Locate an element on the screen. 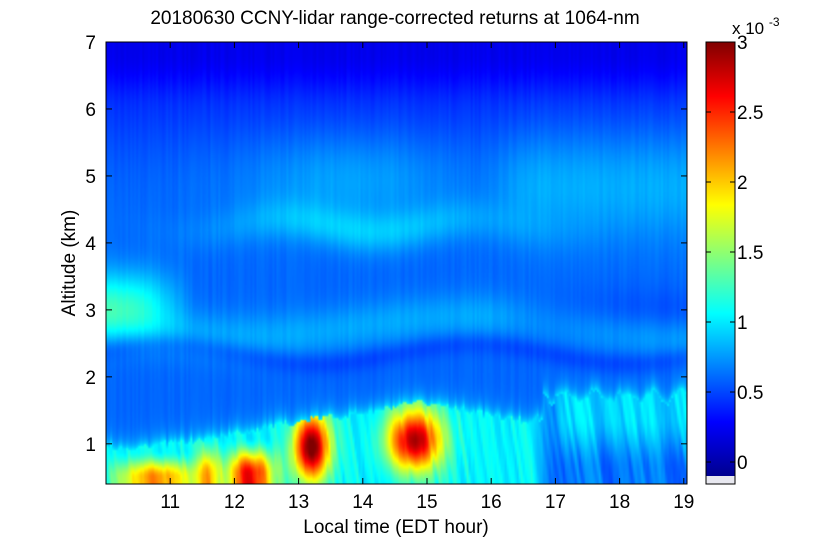 This screenshot has height=544, width=833. colorbar-nan-swatch is located at coordinates (720, 480).